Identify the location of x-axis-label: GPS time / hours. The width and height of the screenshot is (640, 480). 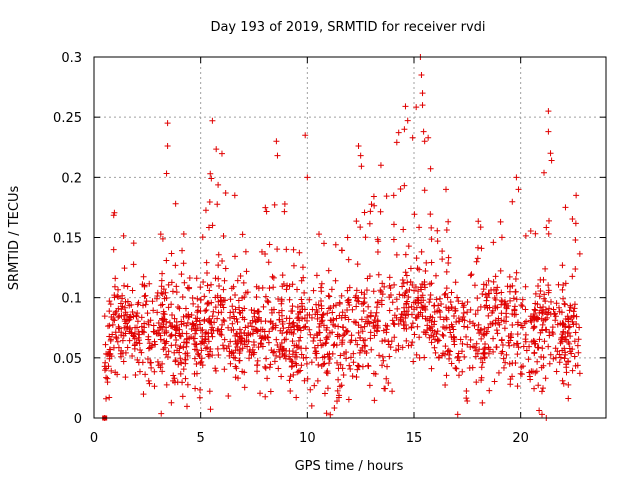
(349, 466).